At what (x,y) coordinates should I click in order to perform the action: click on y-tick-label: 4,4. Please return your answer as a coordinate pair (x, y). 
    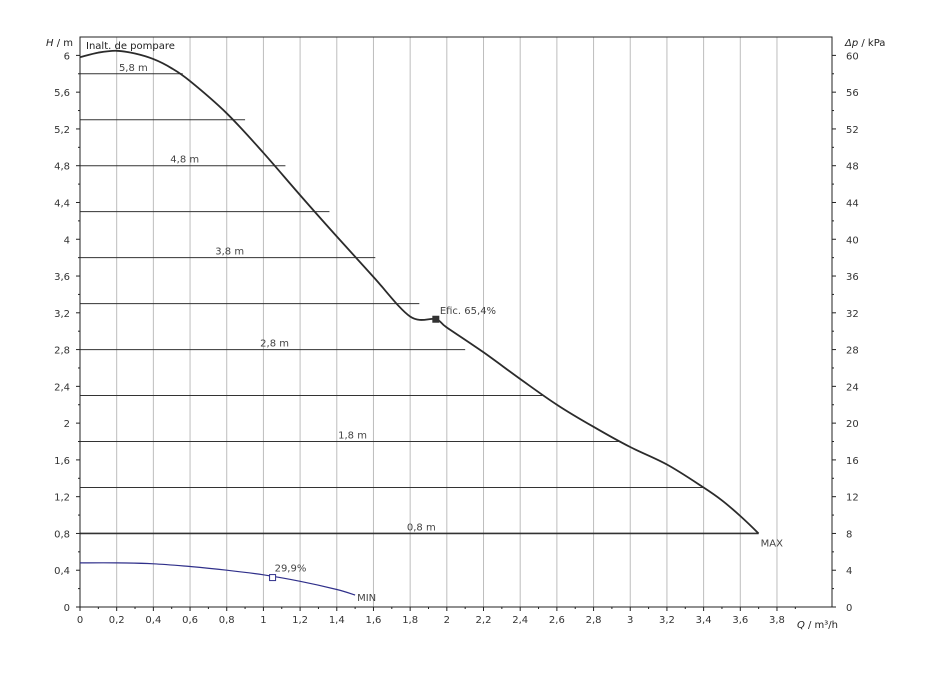
    Looking at the image, I should click on (62, 203).